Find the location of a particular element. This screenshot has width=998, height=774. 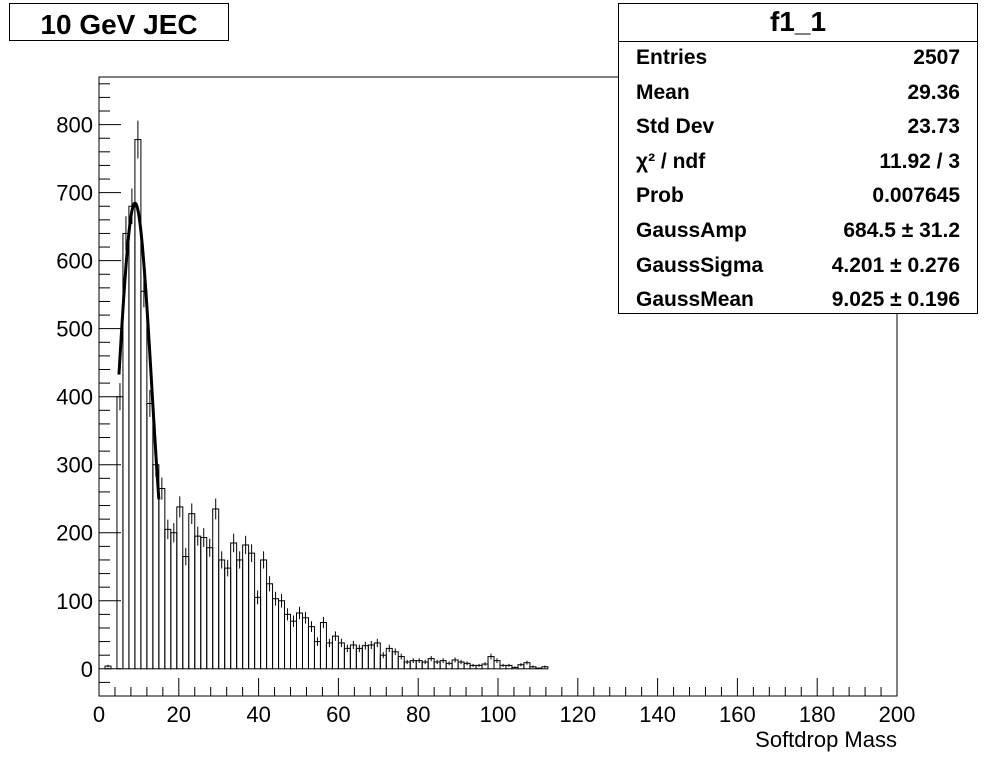

plot-title: 10 GeV JEC is located at coordinates (119, 24).